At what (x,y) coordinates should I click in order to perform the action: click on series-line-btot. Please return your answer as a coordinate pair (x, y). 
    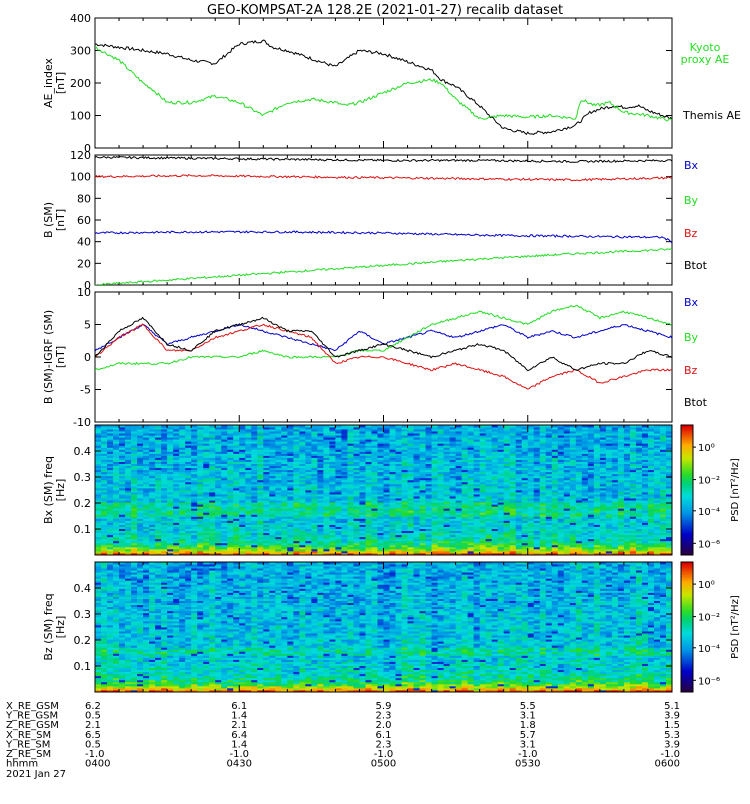
    Looking at the image, I should click on (383, 343).